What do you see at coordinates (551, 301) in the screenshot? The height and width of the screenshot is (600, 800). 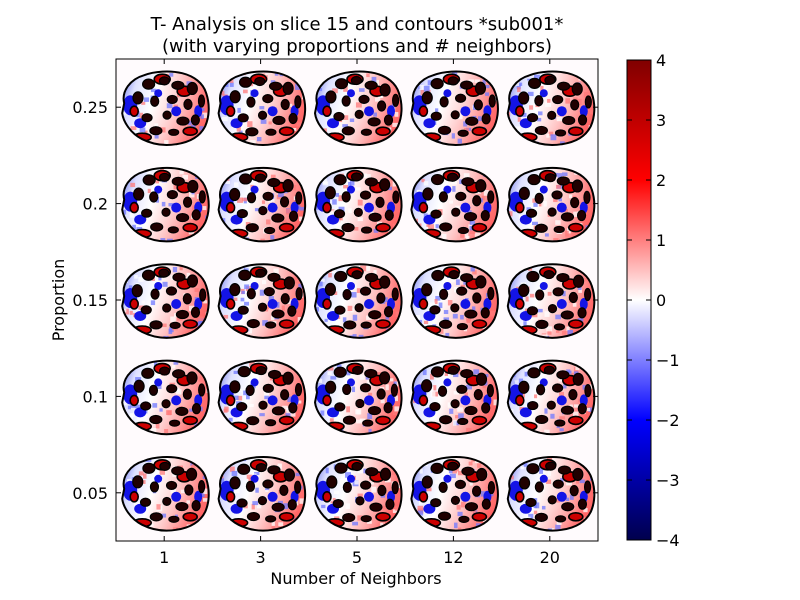 I see `brain-outline-contour` at bounding box center [551, 301].